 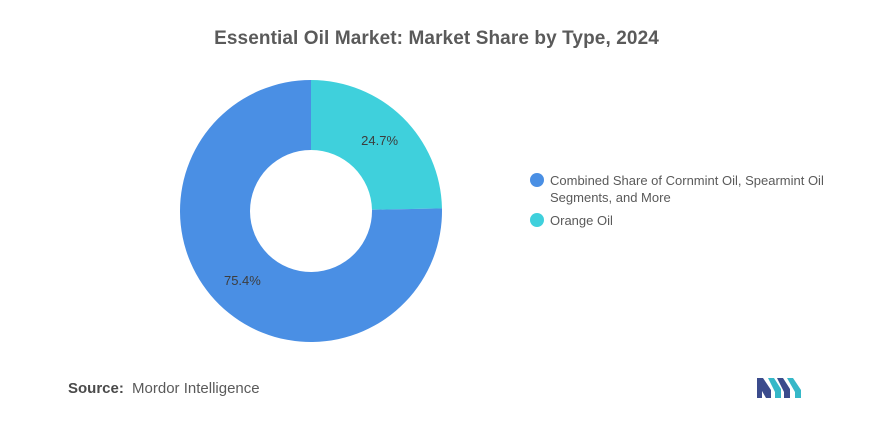 I want to click on mordor-intelligence-logo-icon, so click(x=779, y=388).